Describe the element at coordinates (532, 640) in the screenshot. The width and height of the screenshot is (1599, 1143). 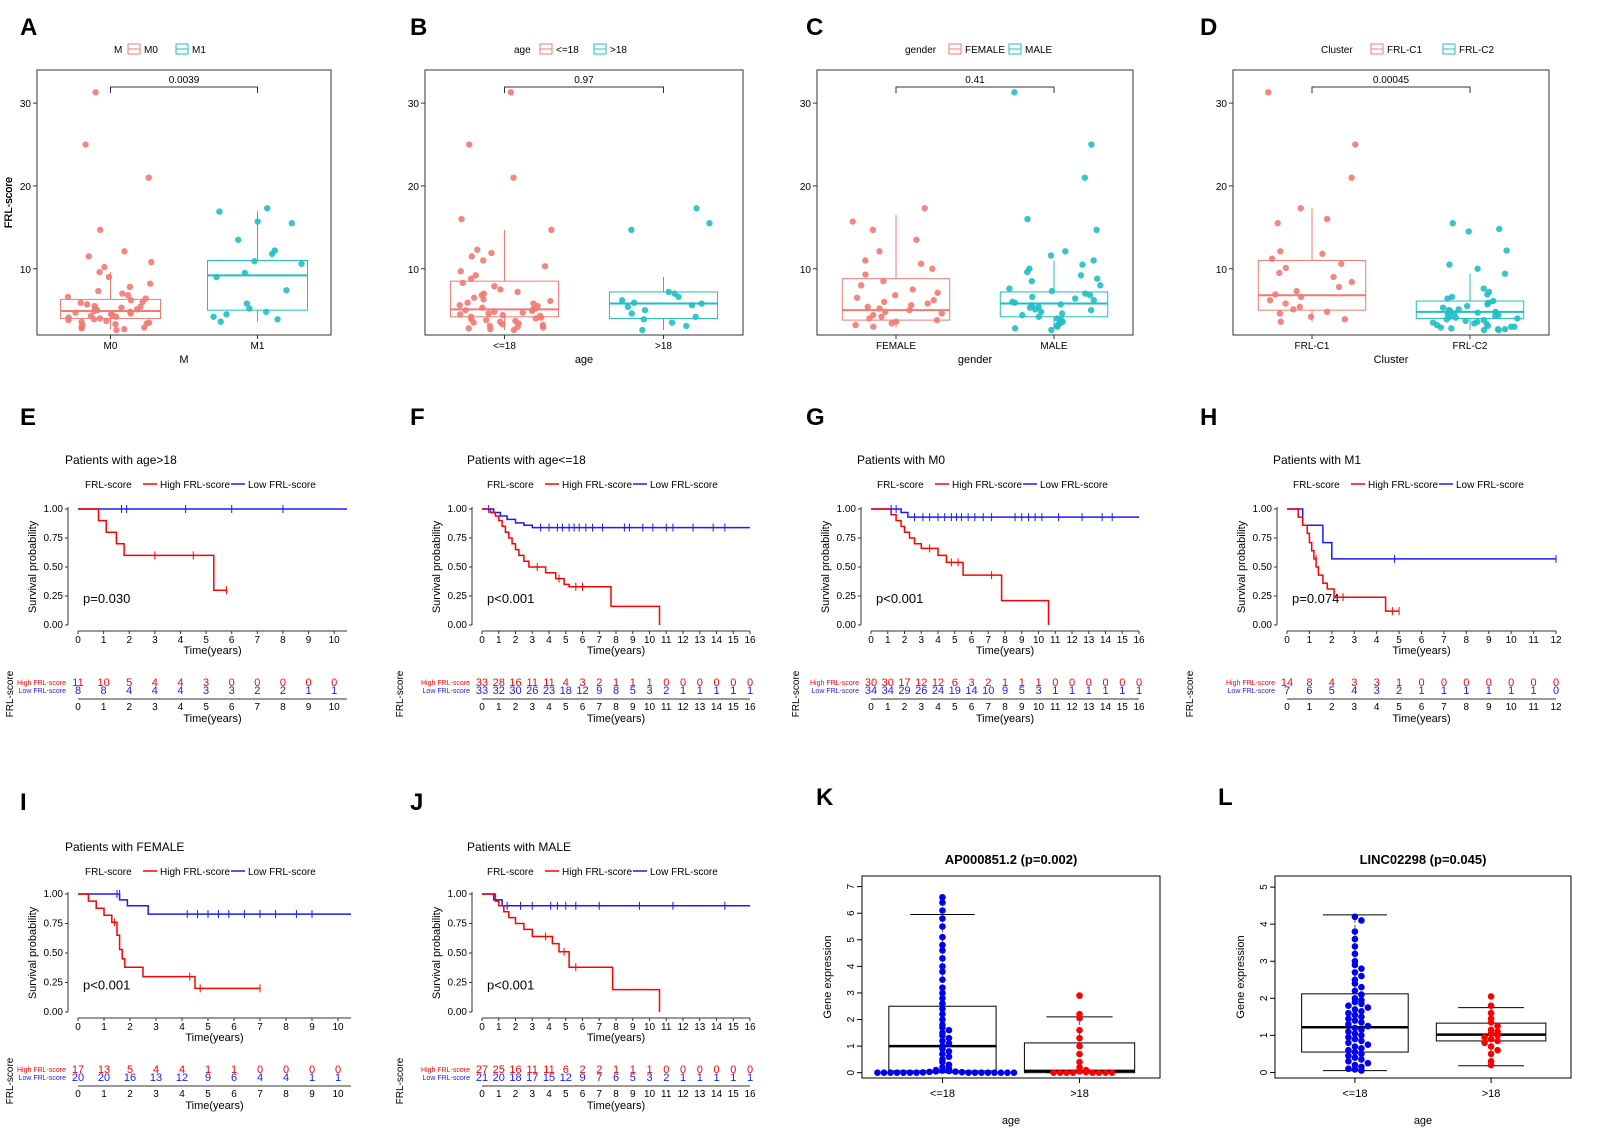
I see `x-tick-label: 3` at that location.